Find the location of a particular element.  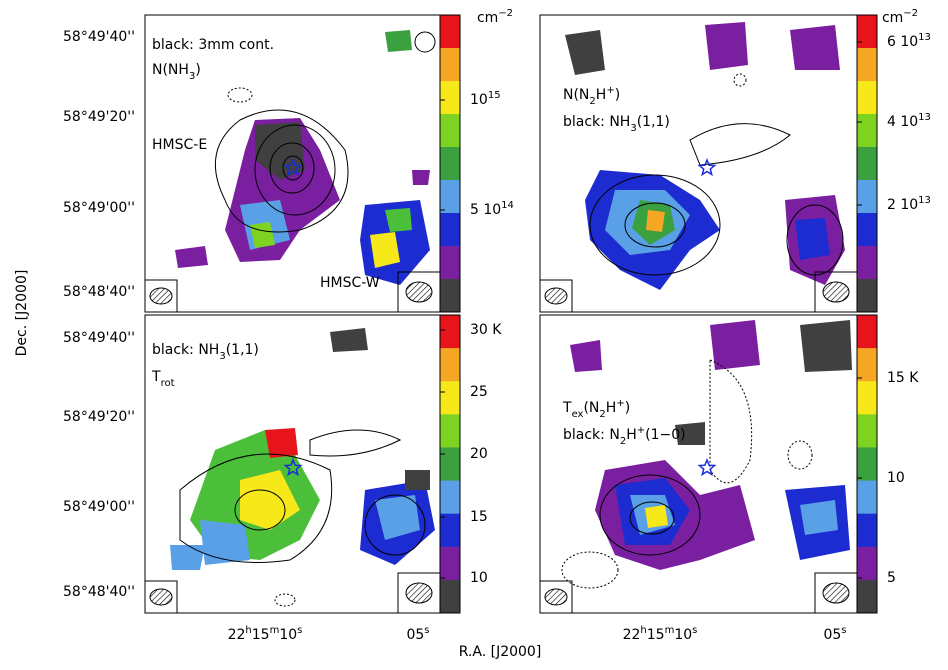

text-part: 5 is located at coordinates (891, 578).